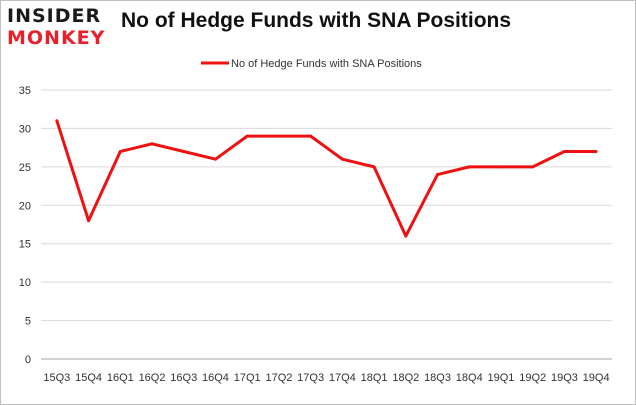  Describe the element at coordinates (152, 378) in the screenshot. I see `x-tick-label: 16Q2` at that location.